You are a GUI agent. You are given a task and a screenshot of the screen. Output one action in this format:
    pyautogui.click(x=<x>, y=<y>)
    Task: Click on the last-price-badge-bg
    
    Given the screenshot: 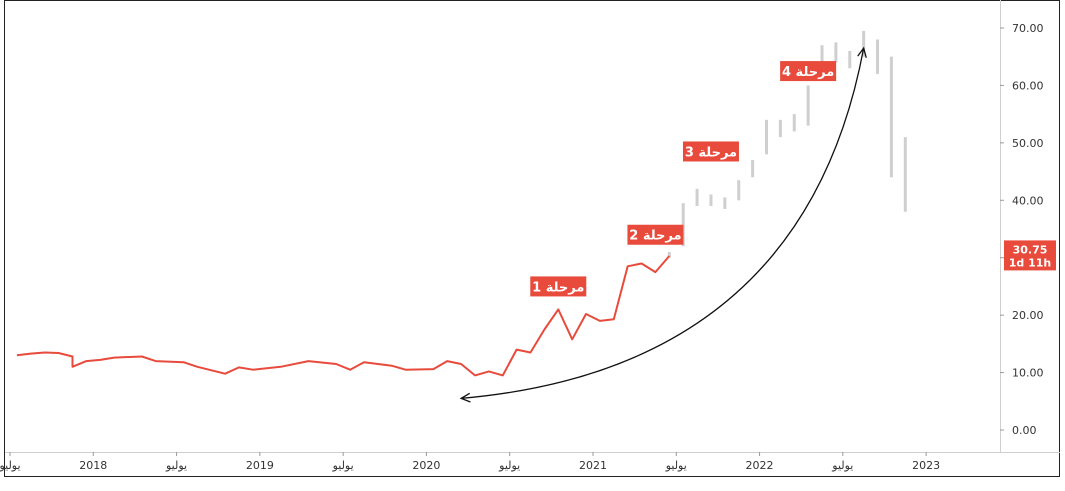 What is the action you would take?
    pyautogui.click(x=1030, y=255)
    